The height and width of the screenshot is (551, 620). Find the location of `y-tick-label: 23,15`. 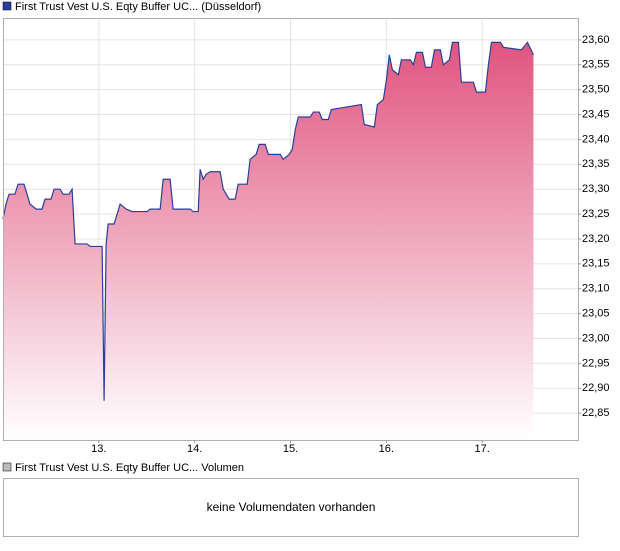

y-tick-label: 23,15 is located at coordinates (596, 264).